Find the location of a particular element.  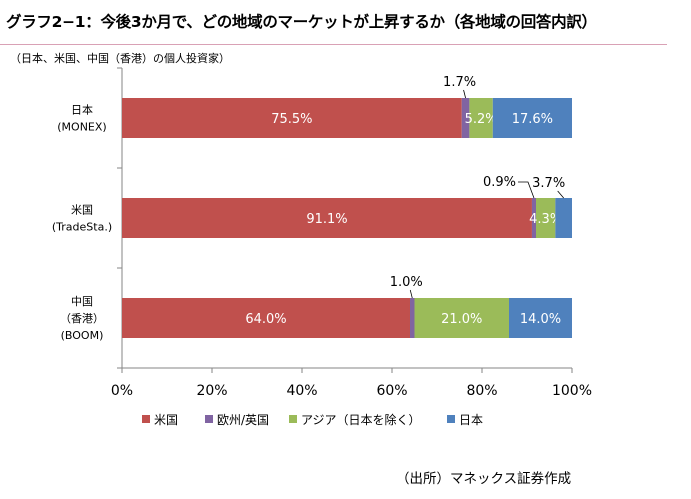

data-label: 75.5% is located at coordinates (291, 119).